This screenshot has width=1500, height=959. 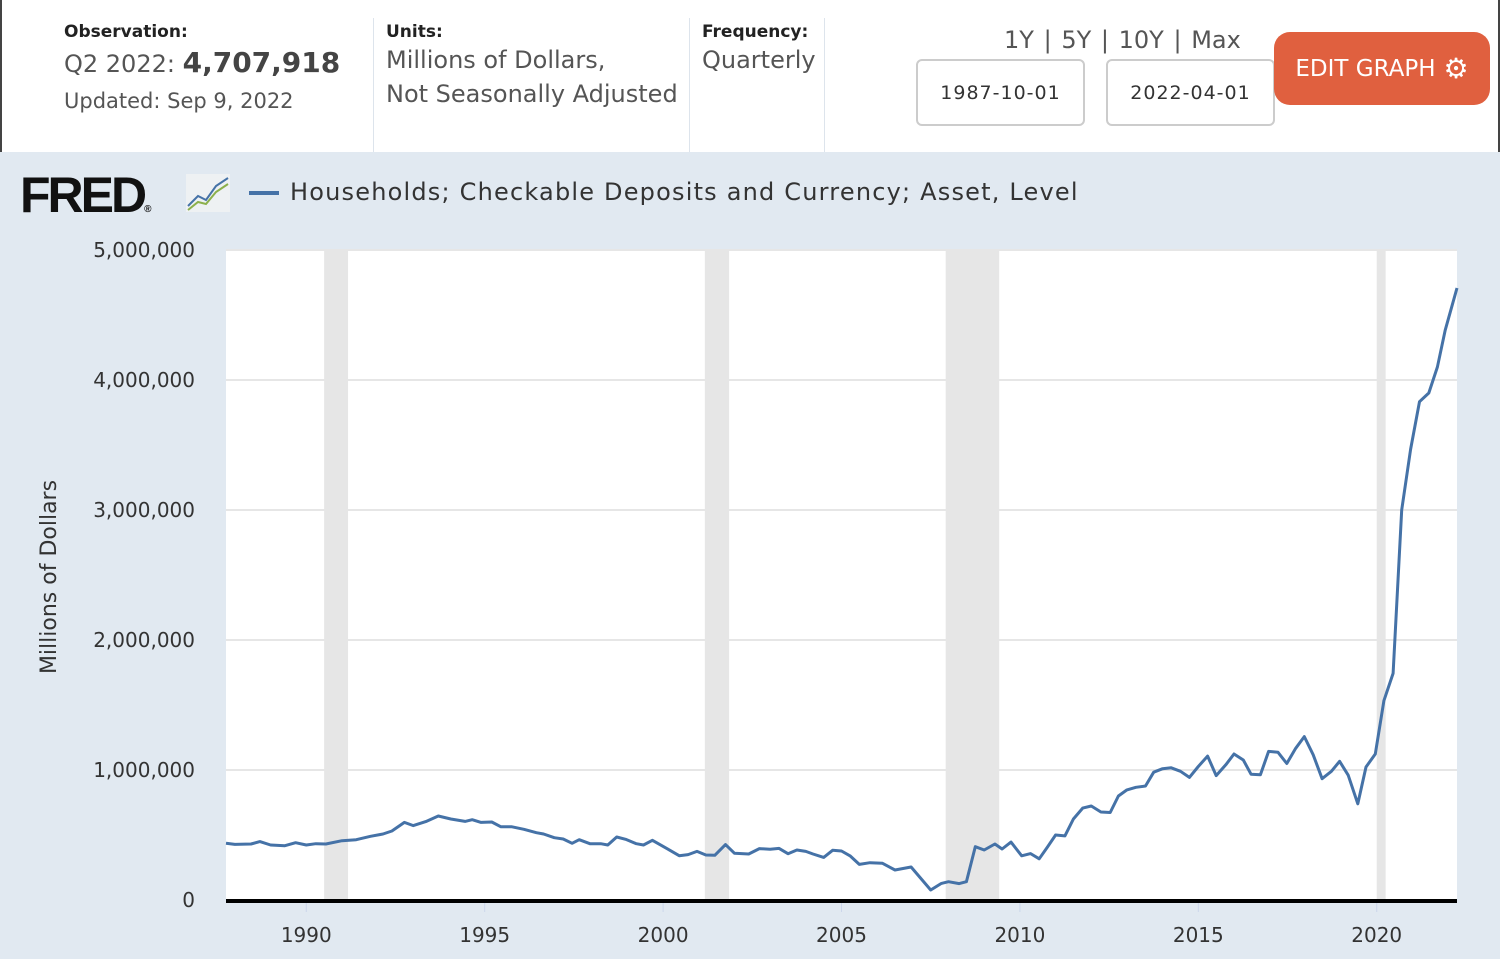 What do you see at coordinates (144, 250) in the screenshot?
I see `y-tick-label: 5,000,000` at bounding box center [144, 250].